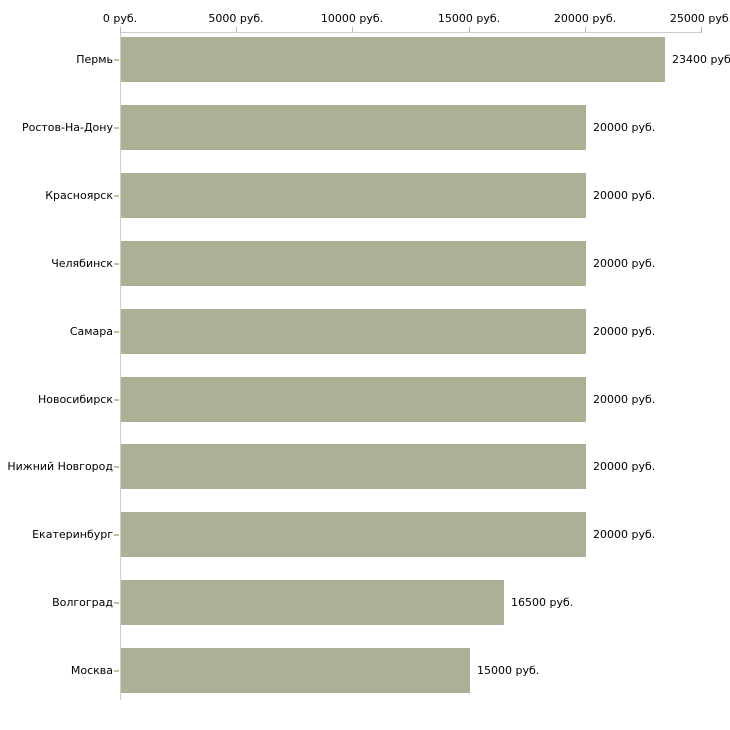 The image size is (730, 730). I want to click on category-label: Челябинск, so click(82, 263).